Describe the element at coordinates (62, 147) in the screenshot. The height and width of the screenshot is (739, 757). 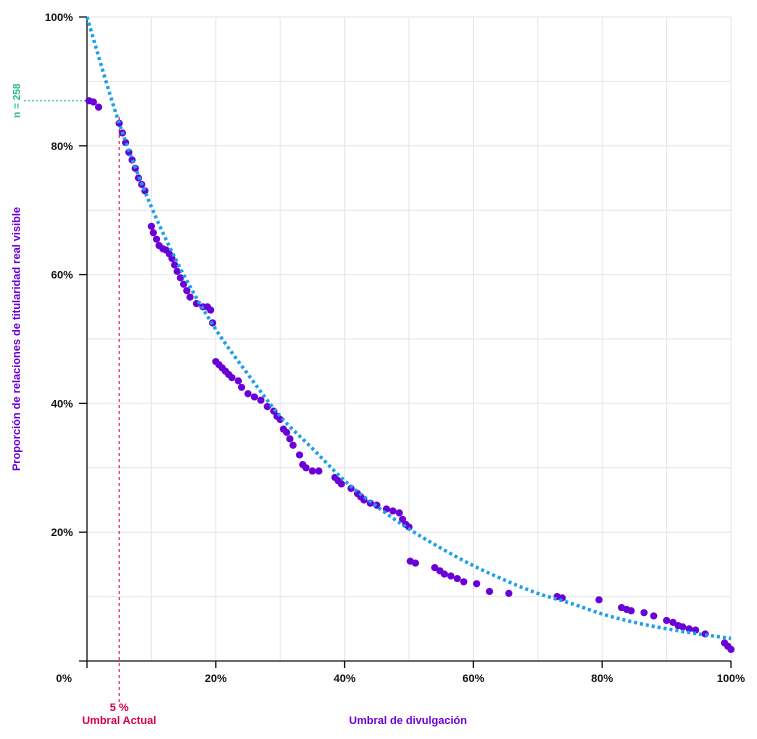
I see `y-tick-label: 80%` at that location.